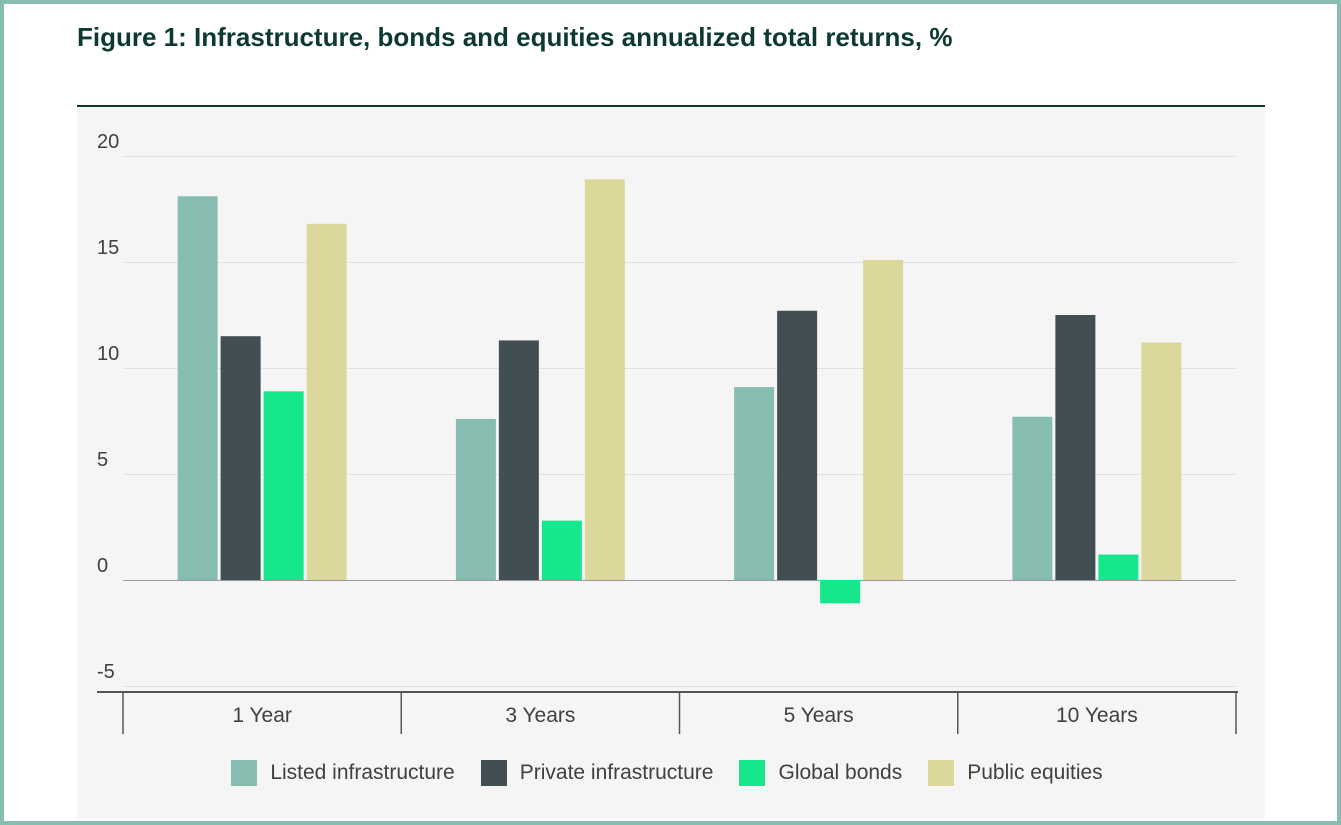 The image size is (1341, 825). I want to click on legend-item: Listed infrastructure, so click(343, 773).